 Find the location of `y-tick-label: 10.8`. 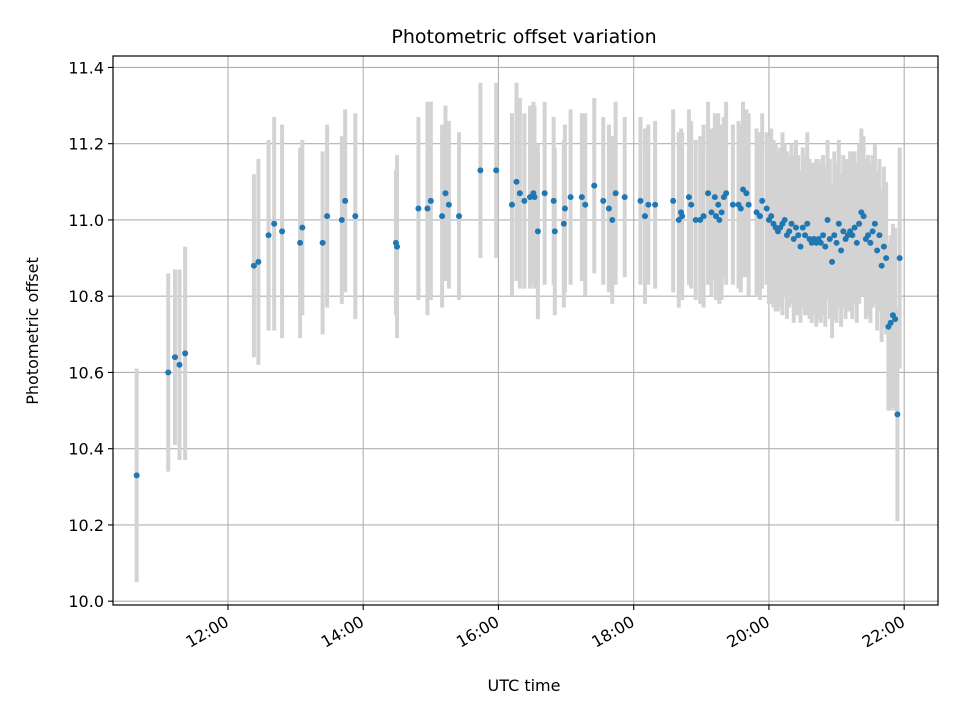

y-tick-label: 10.8 is located at coordinates (86, 296).